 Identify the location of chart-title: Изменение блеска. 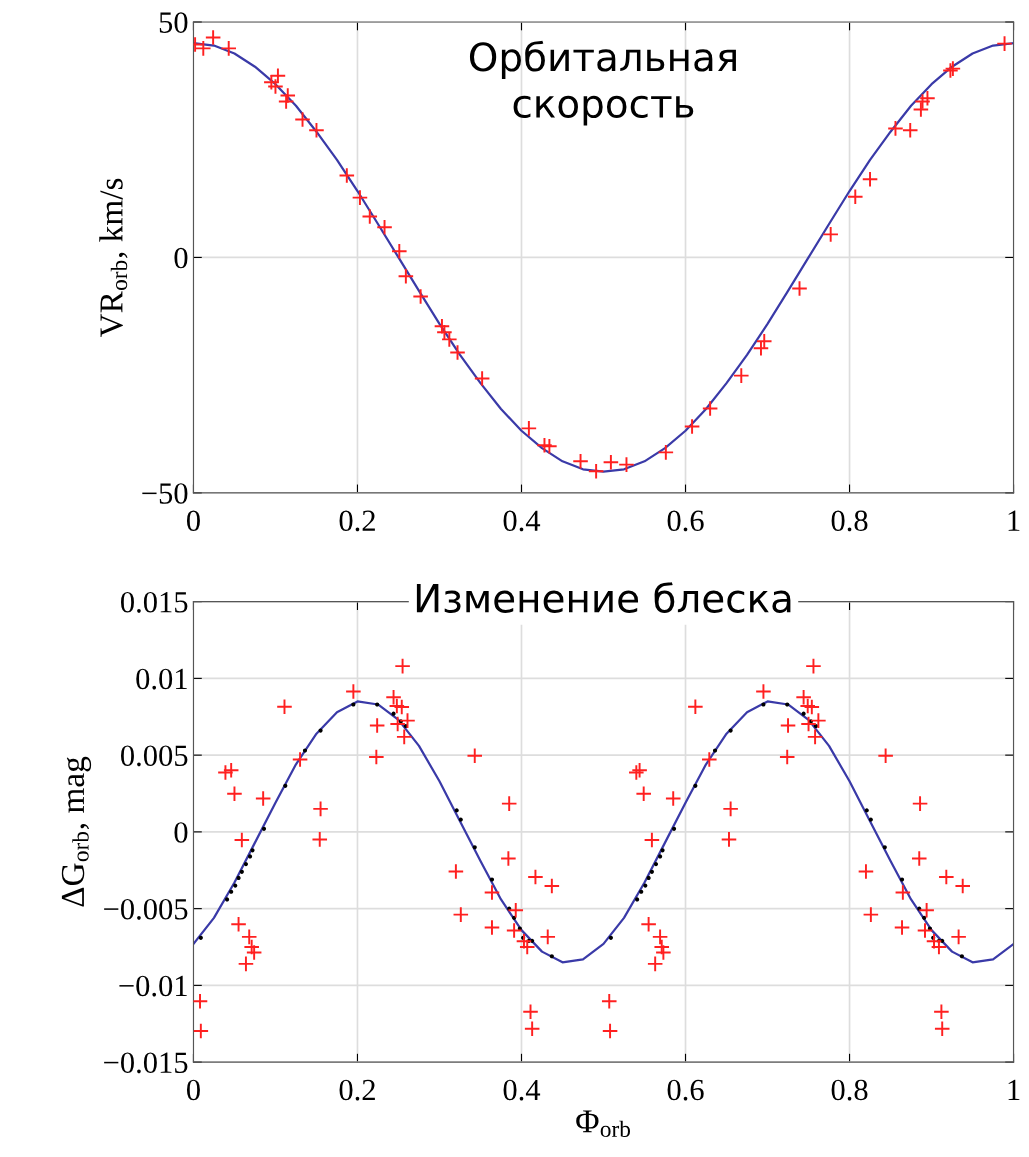
(603, 597).